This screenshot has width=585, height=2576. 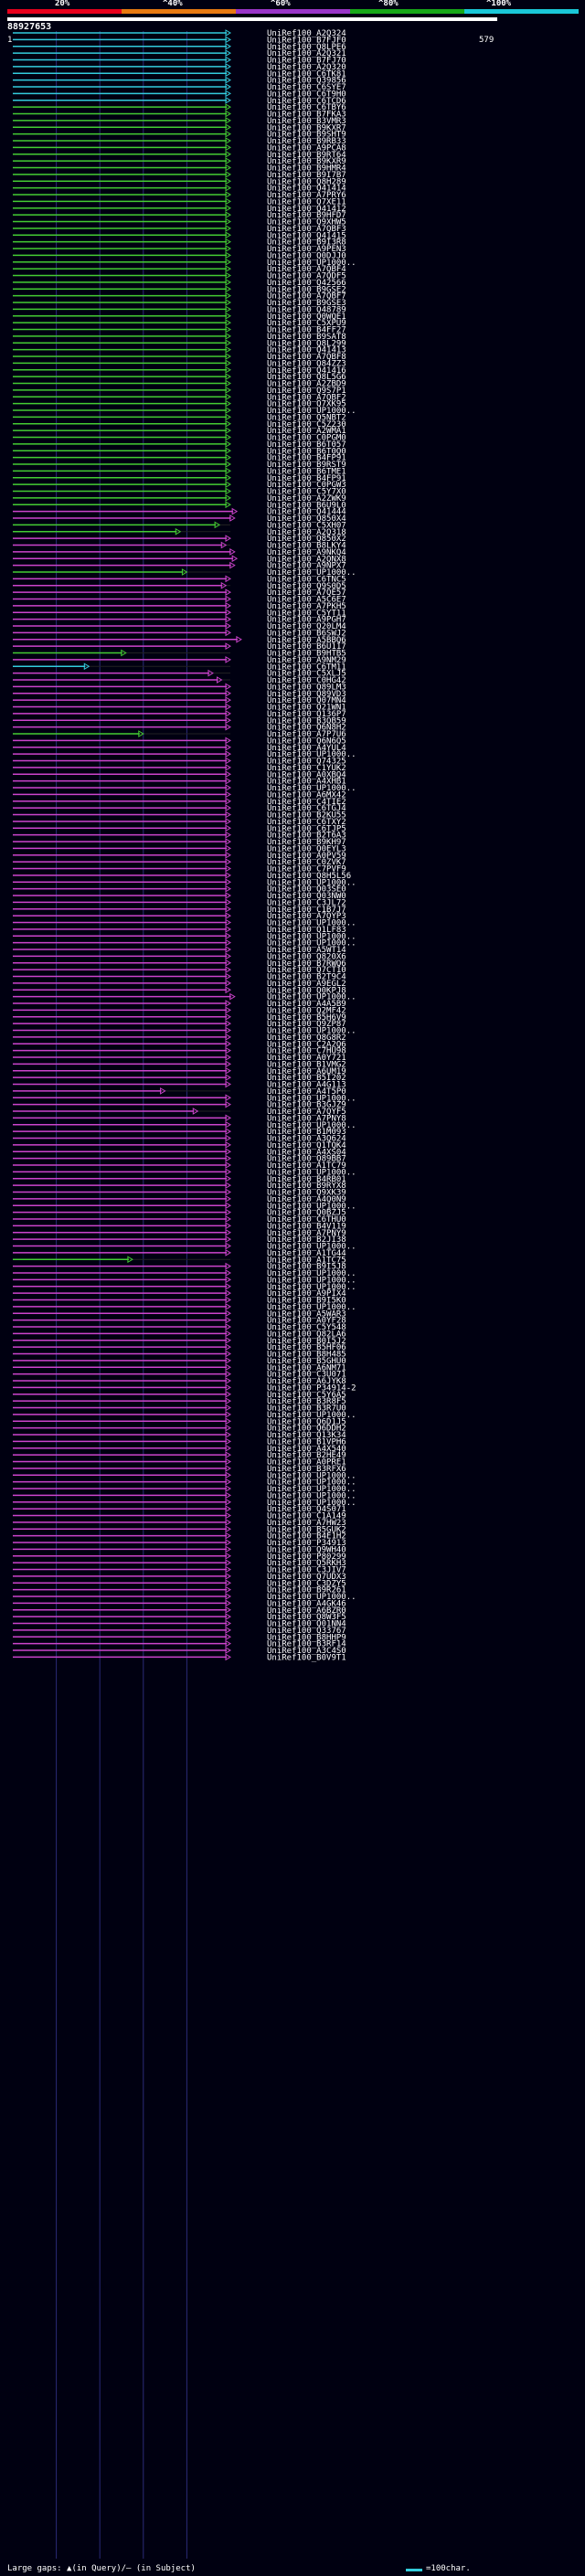 I want to click on hit-label: UniRef100_Q0DJJ0, so click(x=307, y=255).